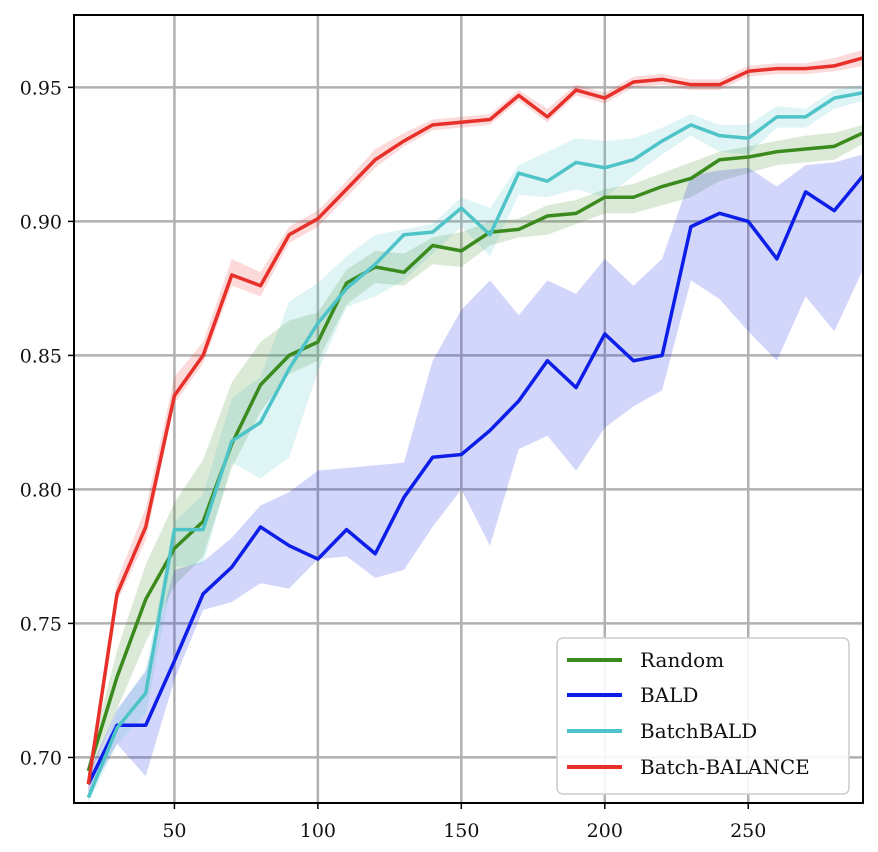  I want to click on legend: Random BALD BatchBALD Batch-BALANCE, so click(703, 716).